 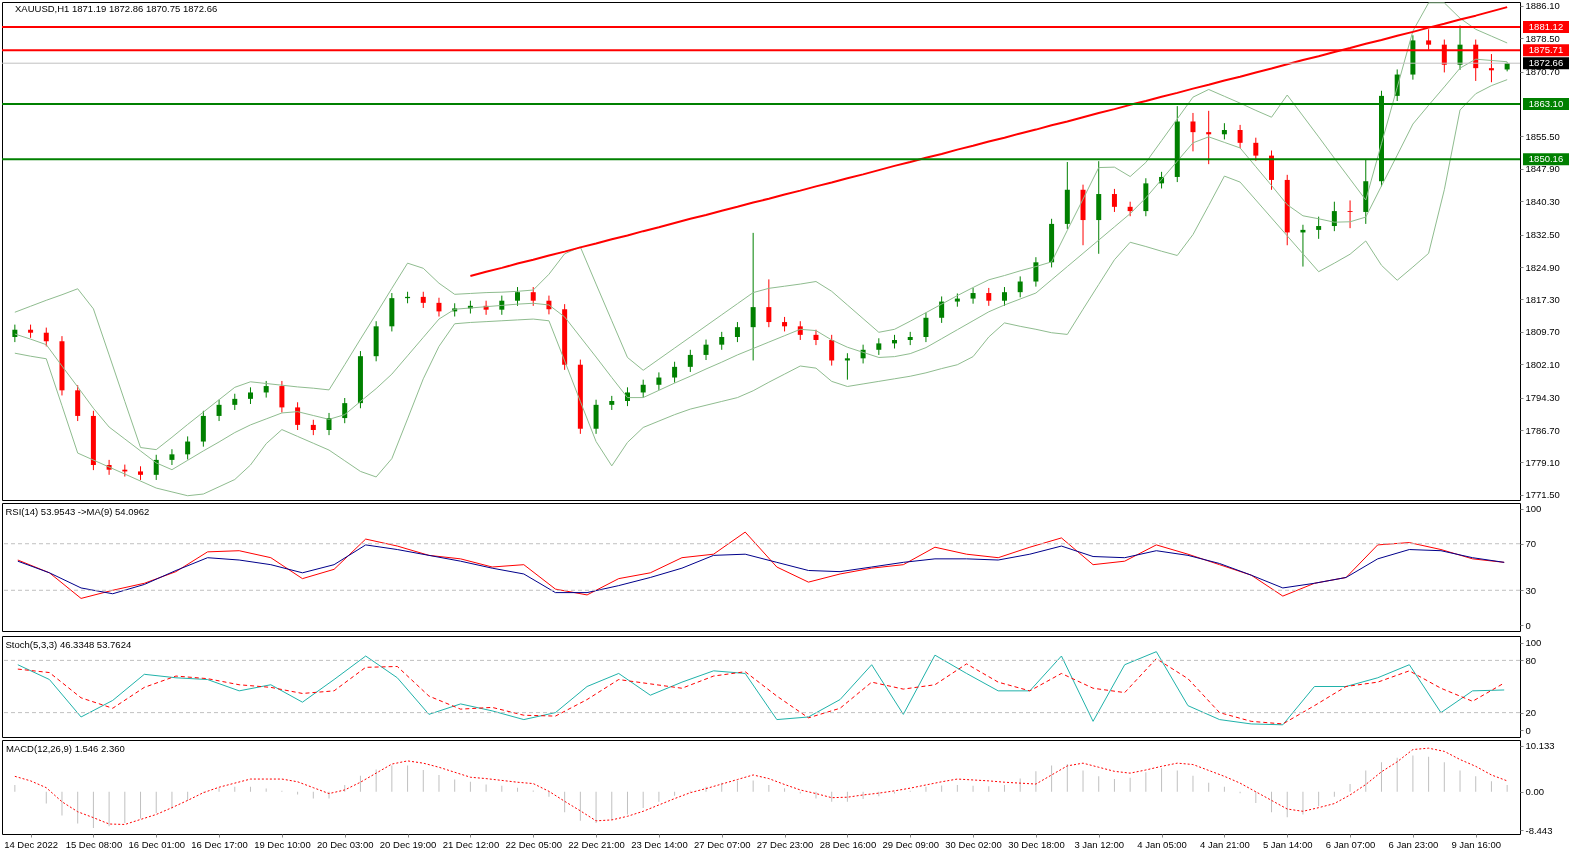 What do you see at coordinates (1546, 50) in the screenshot?
I see `ref-line-label: 1875.71` at bounding box center [1546, 50].